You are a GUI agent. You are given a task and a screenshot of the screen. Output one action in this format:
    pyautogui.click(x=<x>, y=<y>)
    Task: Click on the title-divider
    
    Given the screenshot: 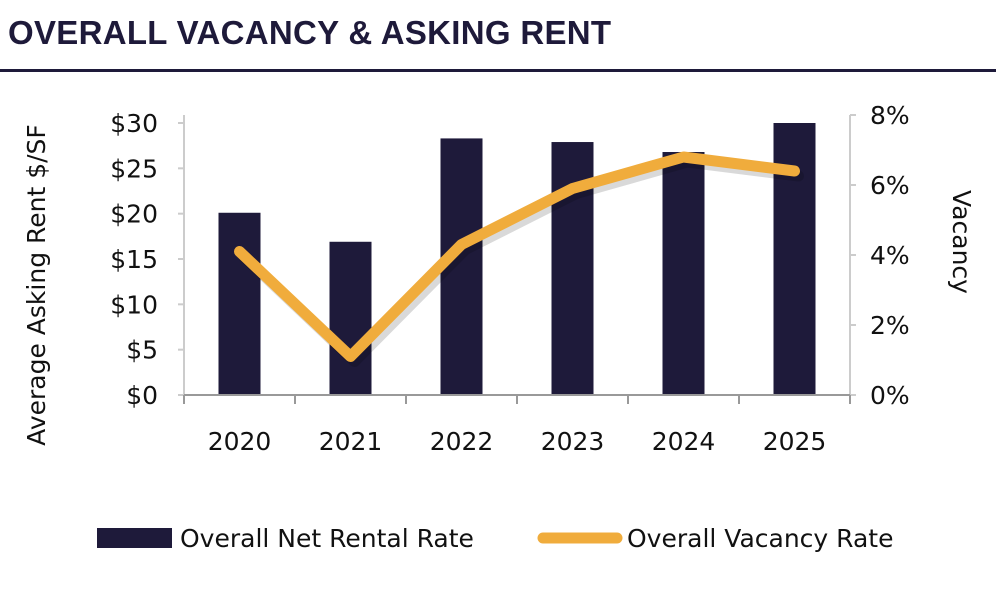 What is the action you would take?
    pyautogui.click(x=498, y=70)
    